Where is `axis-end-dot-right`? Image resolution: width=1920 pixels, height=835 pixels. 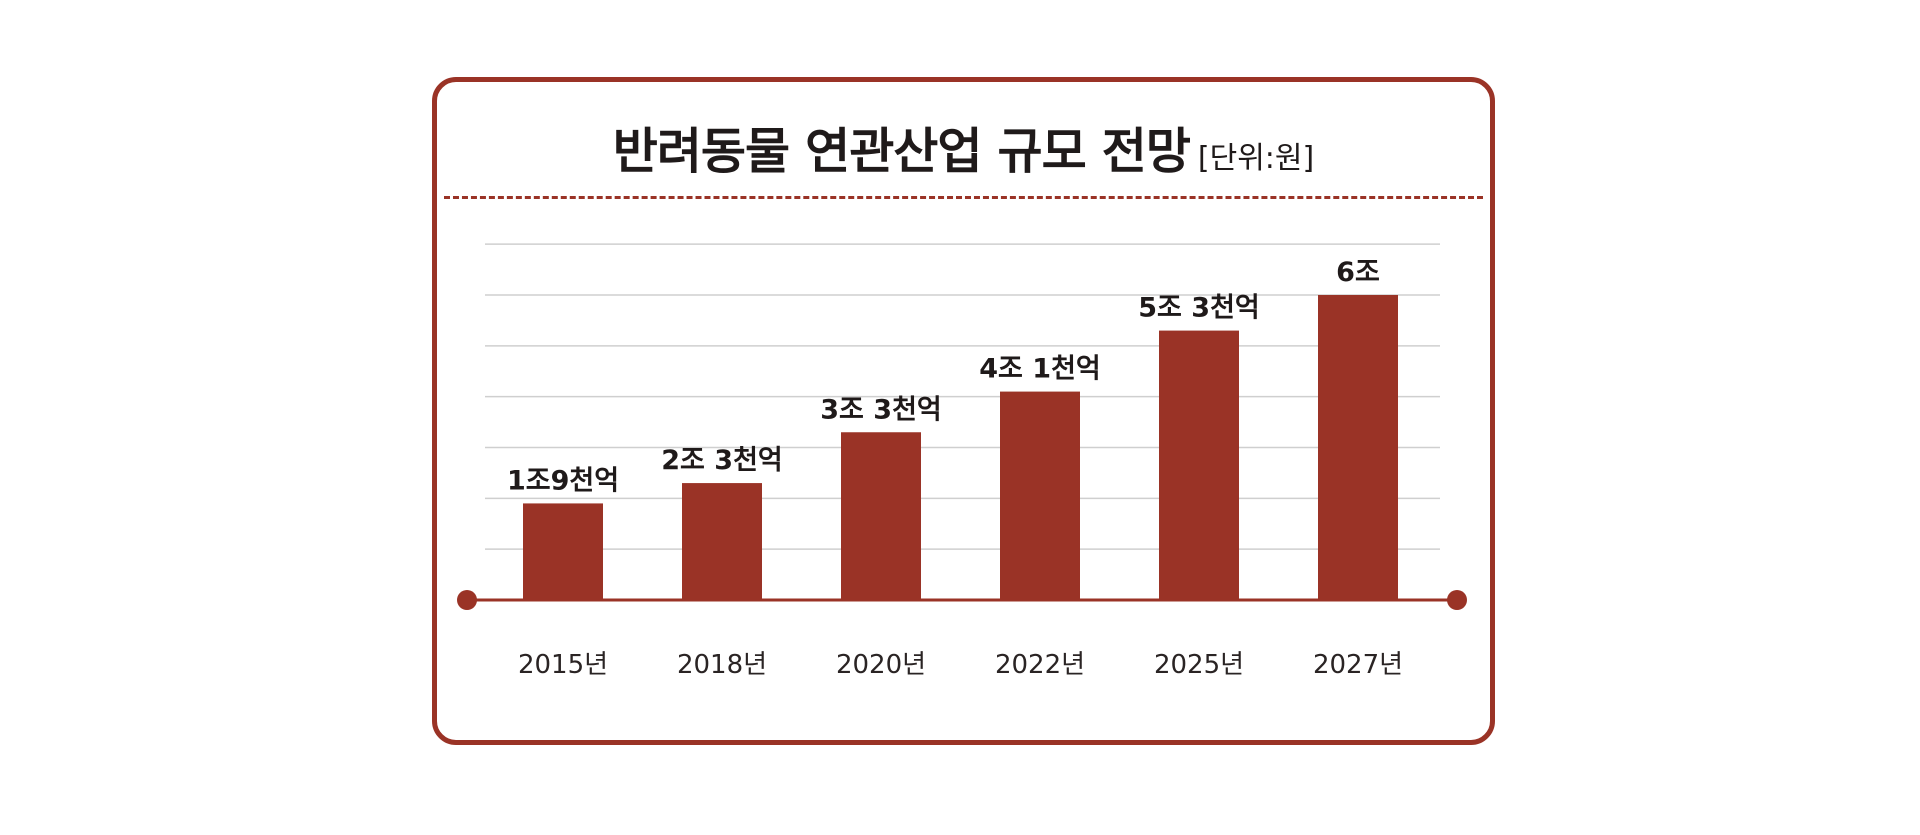 axis-end-dot-right is located at coordinates (1457, 600).